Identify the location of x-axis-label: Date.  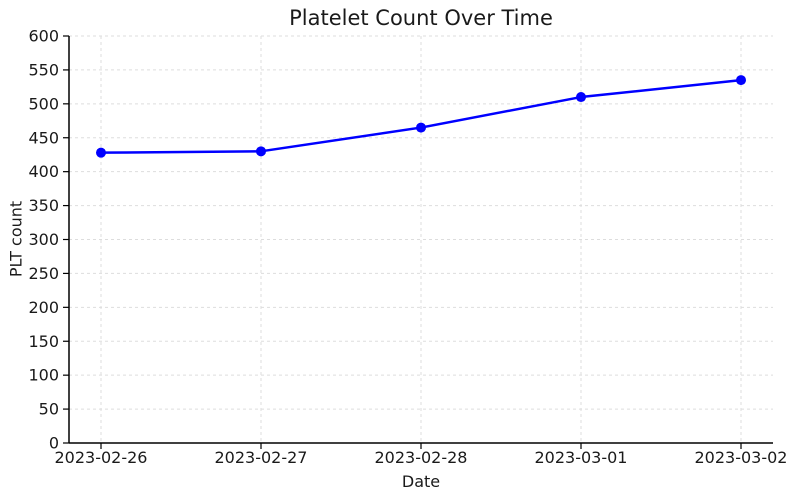
(421, 481).